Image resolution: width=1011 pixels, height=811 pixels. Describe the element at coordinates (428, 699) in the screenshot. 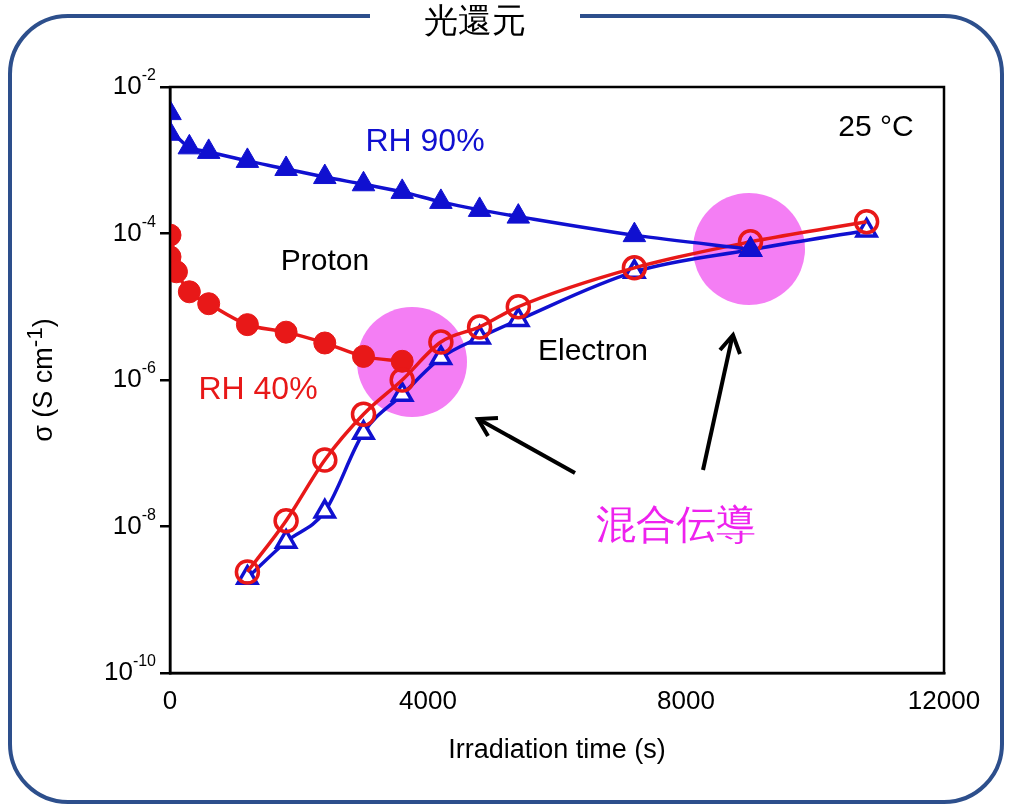

I see `x-tick-label: 4000` at that location.